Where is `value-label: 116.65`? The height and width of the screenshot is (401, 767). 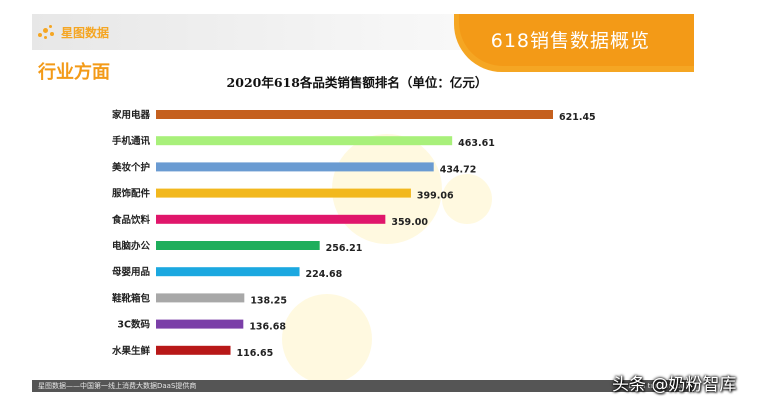
value-label: 116.65 is located at coordinates (255, 353).